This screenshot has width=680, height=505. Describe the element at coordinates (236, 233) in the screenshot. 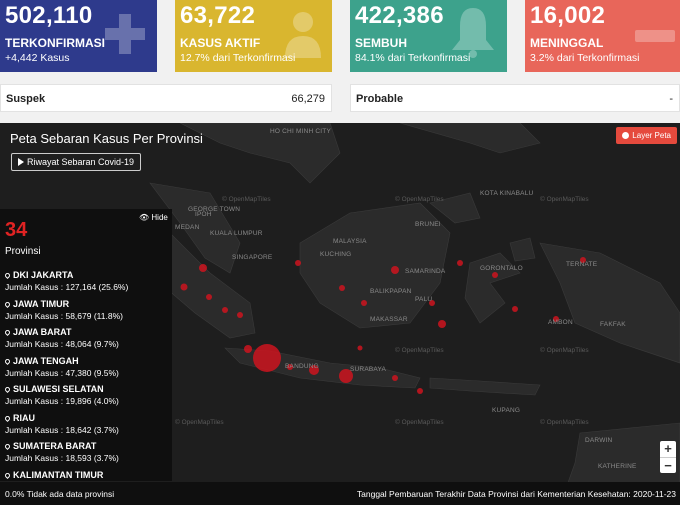

I see `place-label: KUALA LUMPUR` at that location.